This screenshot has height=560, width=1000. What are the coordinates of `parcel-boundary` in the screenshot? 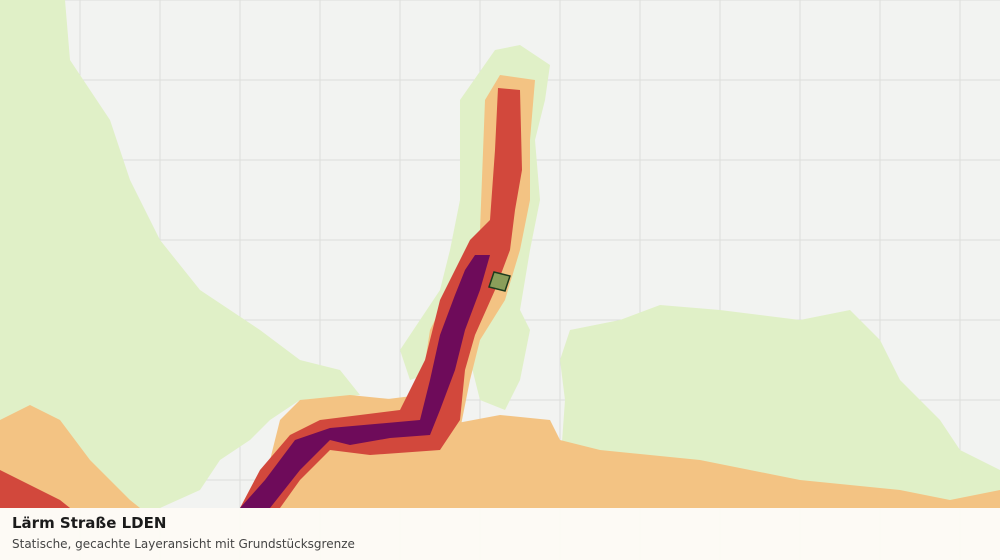 It's located at (499, 281).